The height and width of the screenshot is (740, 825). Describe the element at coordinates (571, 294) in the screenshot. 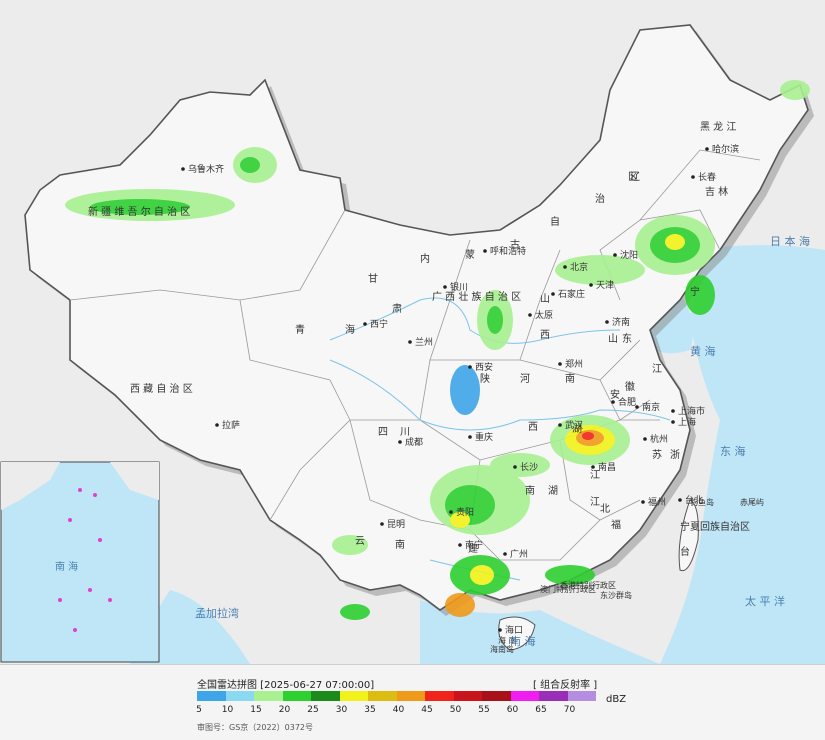

I see `citie-label: 石家庄` at that location.